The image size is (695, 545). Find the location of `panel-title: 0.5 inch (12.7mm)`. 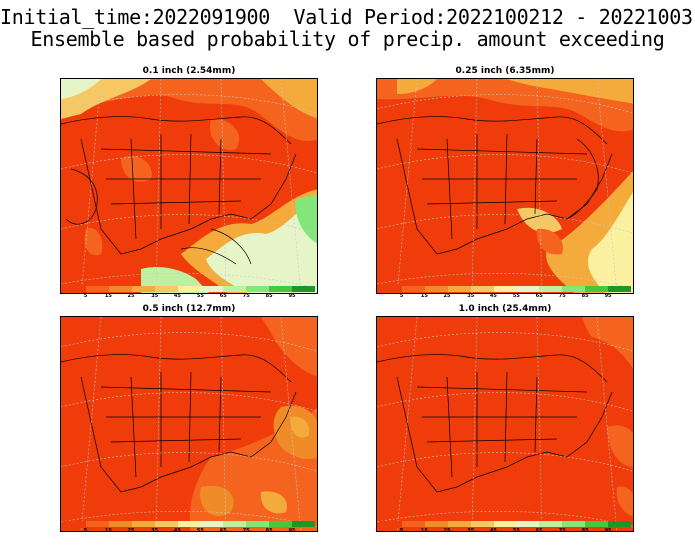

panel-title: 0.5 inch (12.7mm) is located at coordinates (189, 309).